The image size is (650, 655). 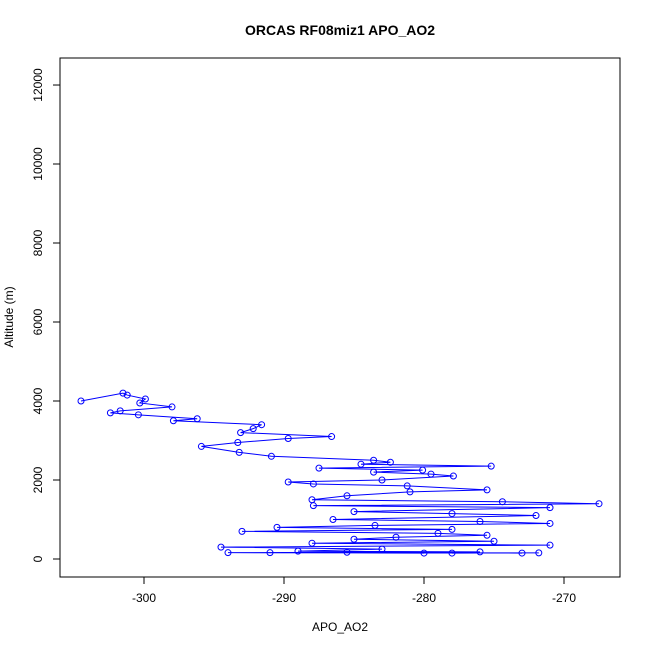 I want to click on y-axis-label: Altitude (m), so click(x=9, y=316).